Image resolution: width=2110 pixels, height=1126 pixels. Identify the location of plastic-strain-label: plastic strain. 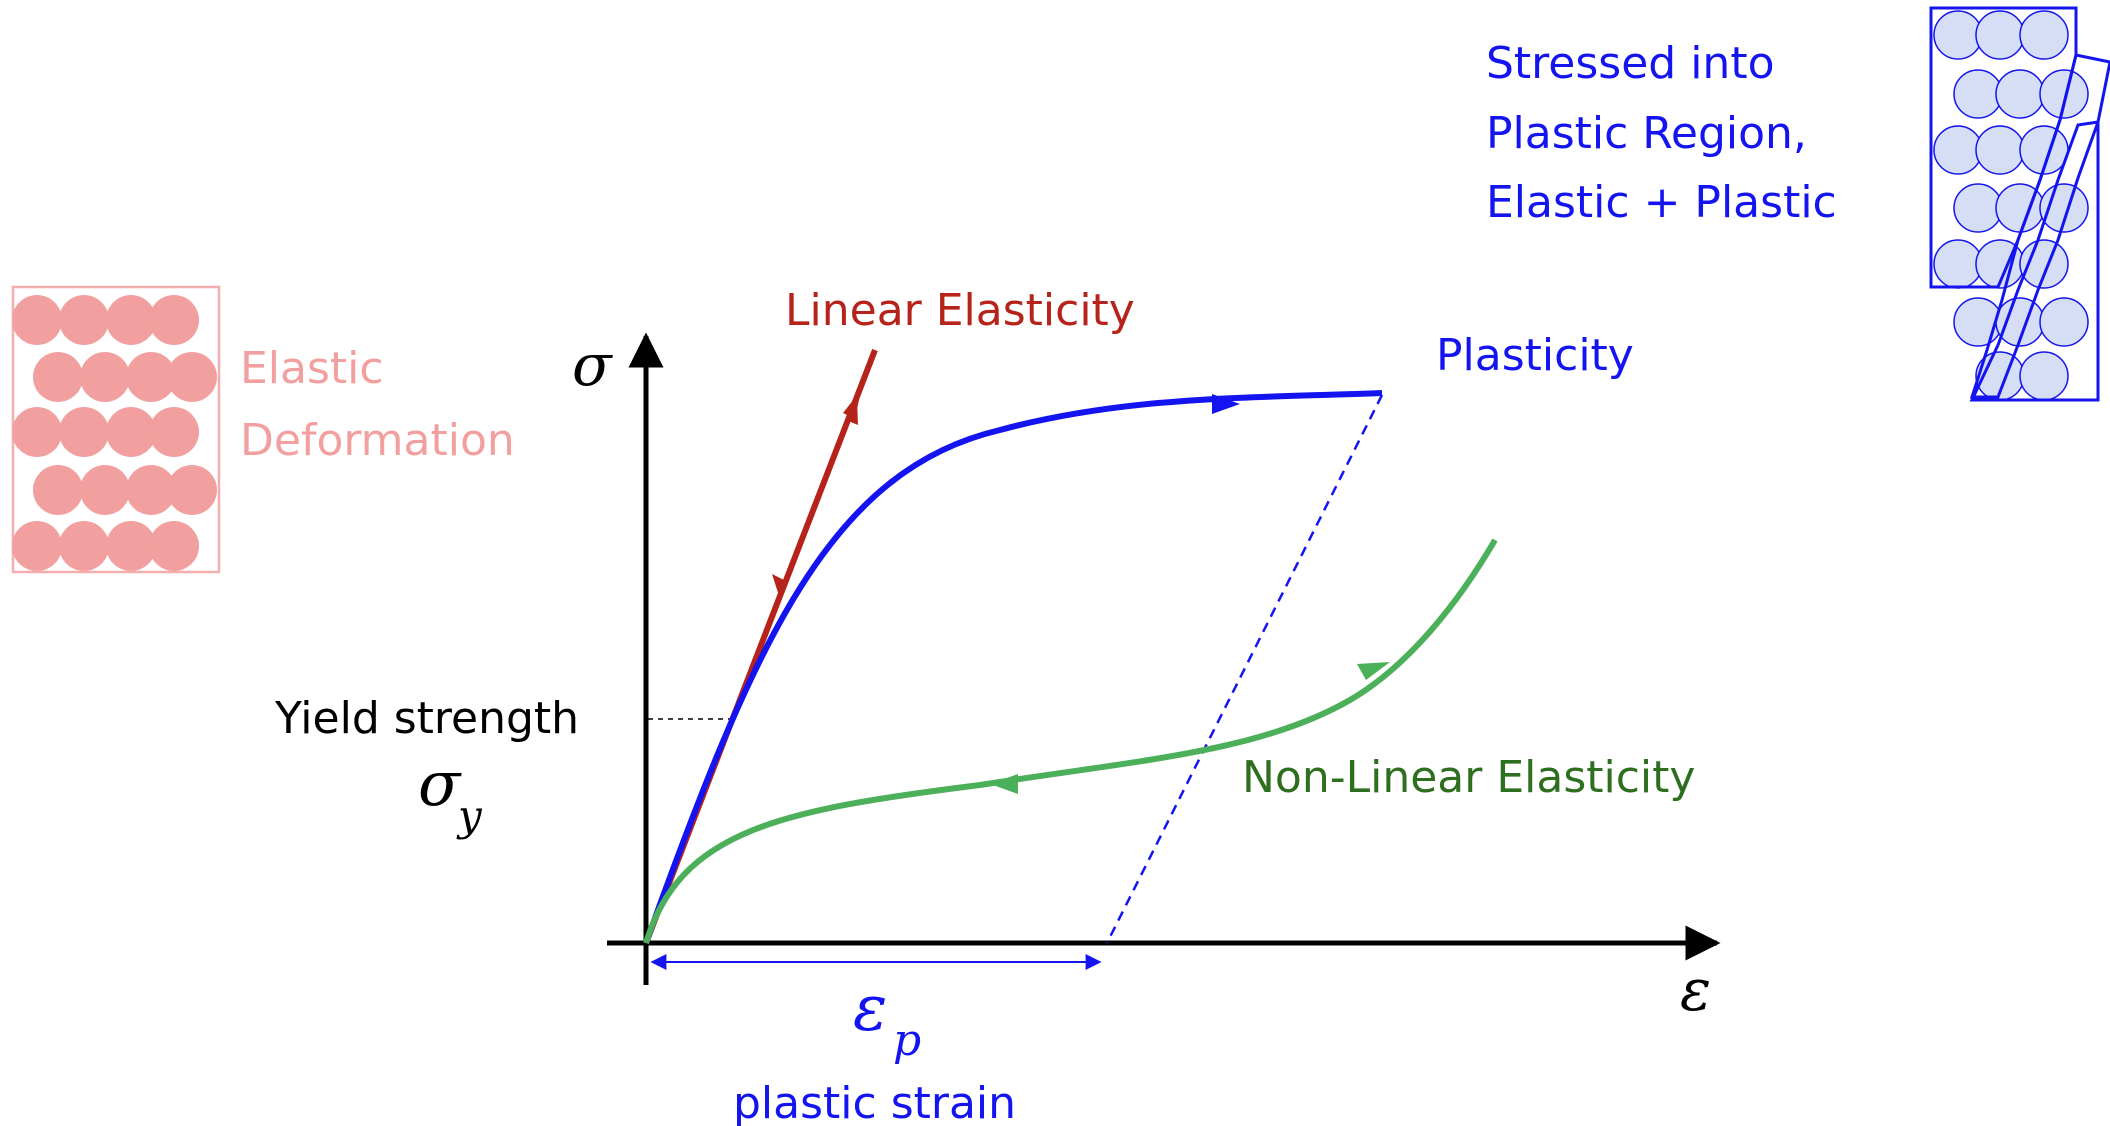
(874, 1102).